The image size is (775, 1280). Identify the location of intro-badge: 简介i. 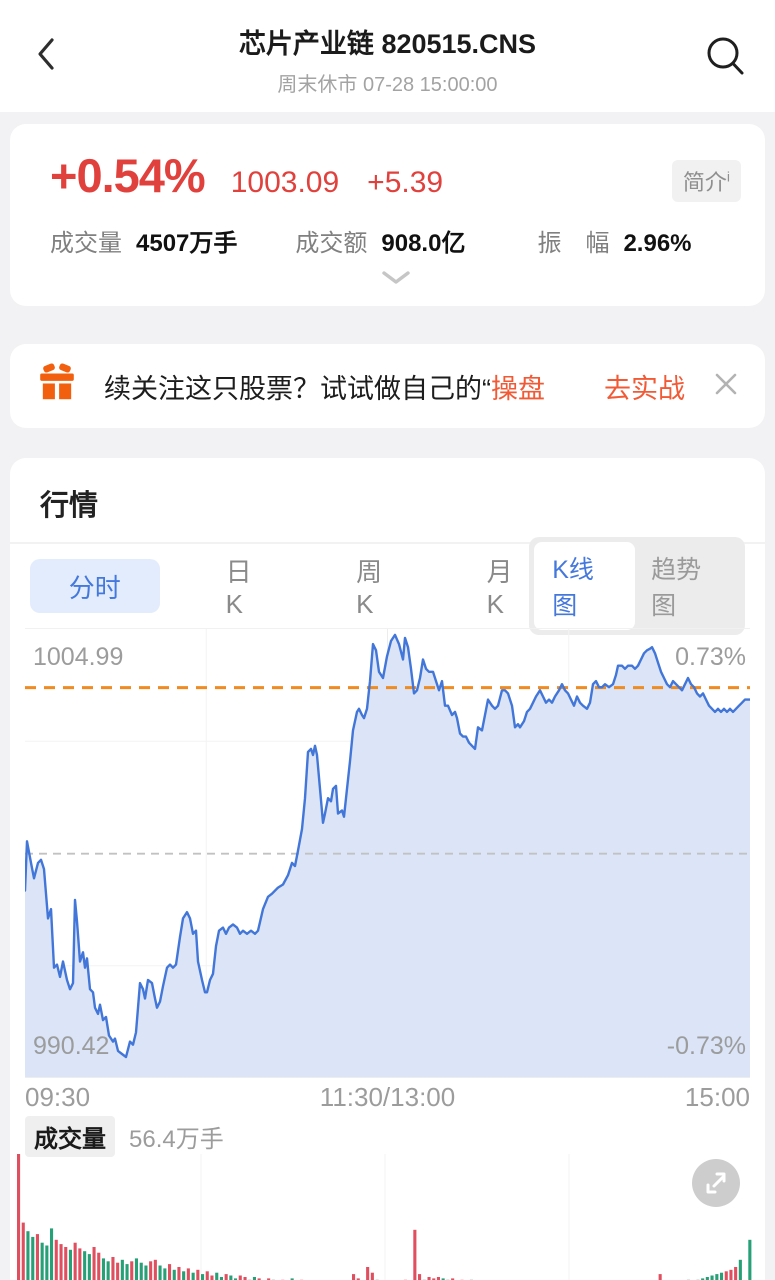
(706, 181).